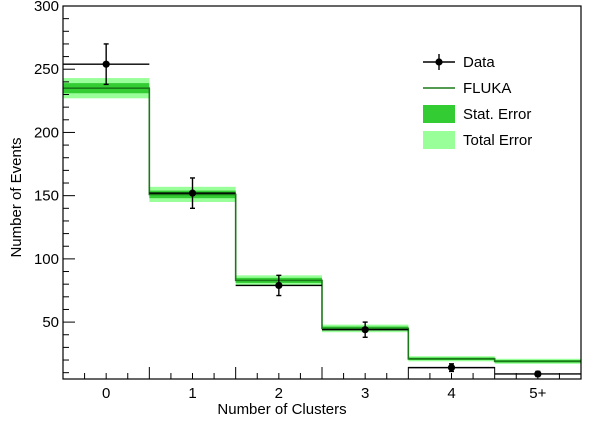 The height and width of the screenshot is (424, 616). Describe the element at coordinates (54, 187) in the screenshot. I see `y-axis: 50 100 150 200 250 300` at that location.